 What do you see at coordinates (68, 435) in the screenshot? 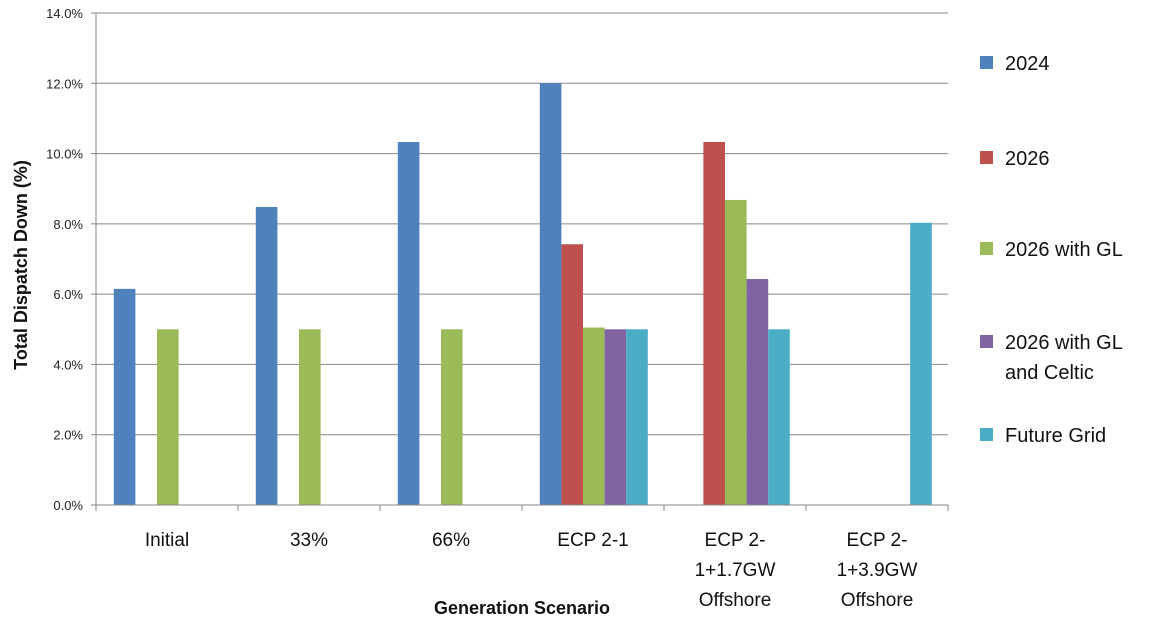
I see `y-tick-label: 2.0%` at bounding box center [68, 435].